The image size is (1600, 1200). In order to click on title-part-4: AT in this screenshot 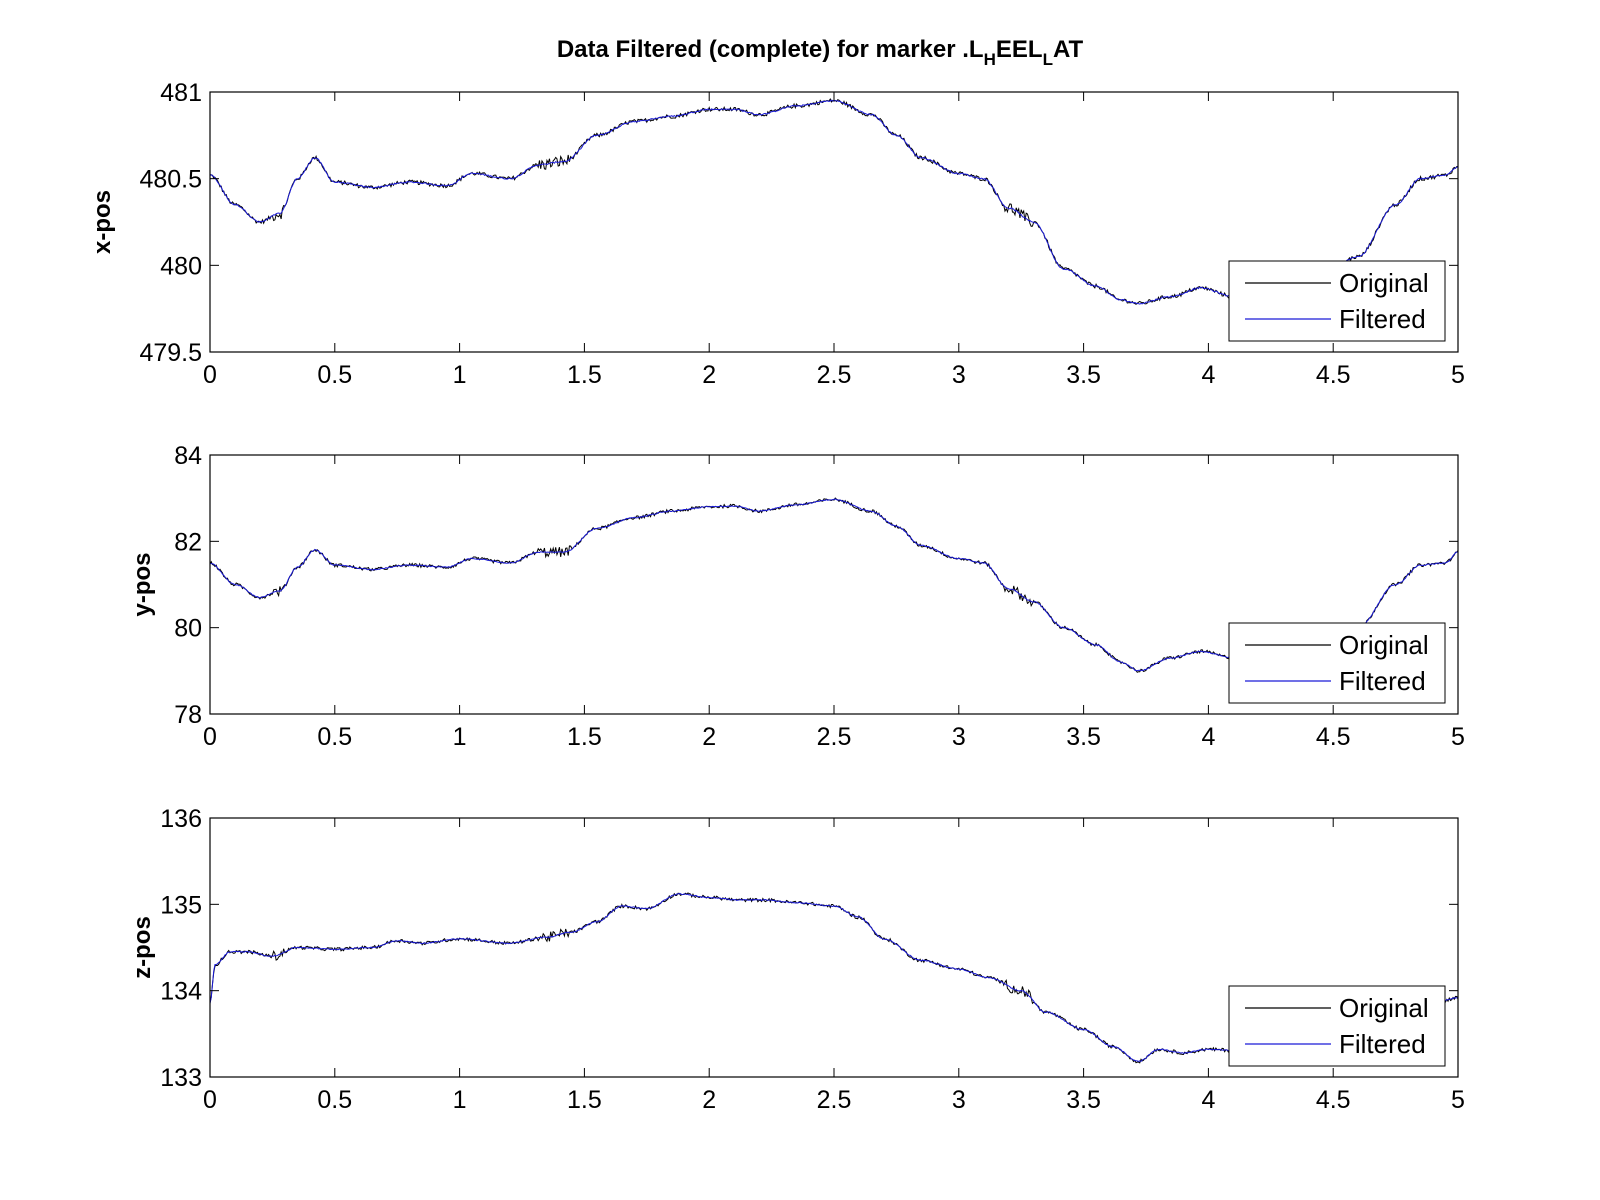, I will do `click(1068, 49)`.